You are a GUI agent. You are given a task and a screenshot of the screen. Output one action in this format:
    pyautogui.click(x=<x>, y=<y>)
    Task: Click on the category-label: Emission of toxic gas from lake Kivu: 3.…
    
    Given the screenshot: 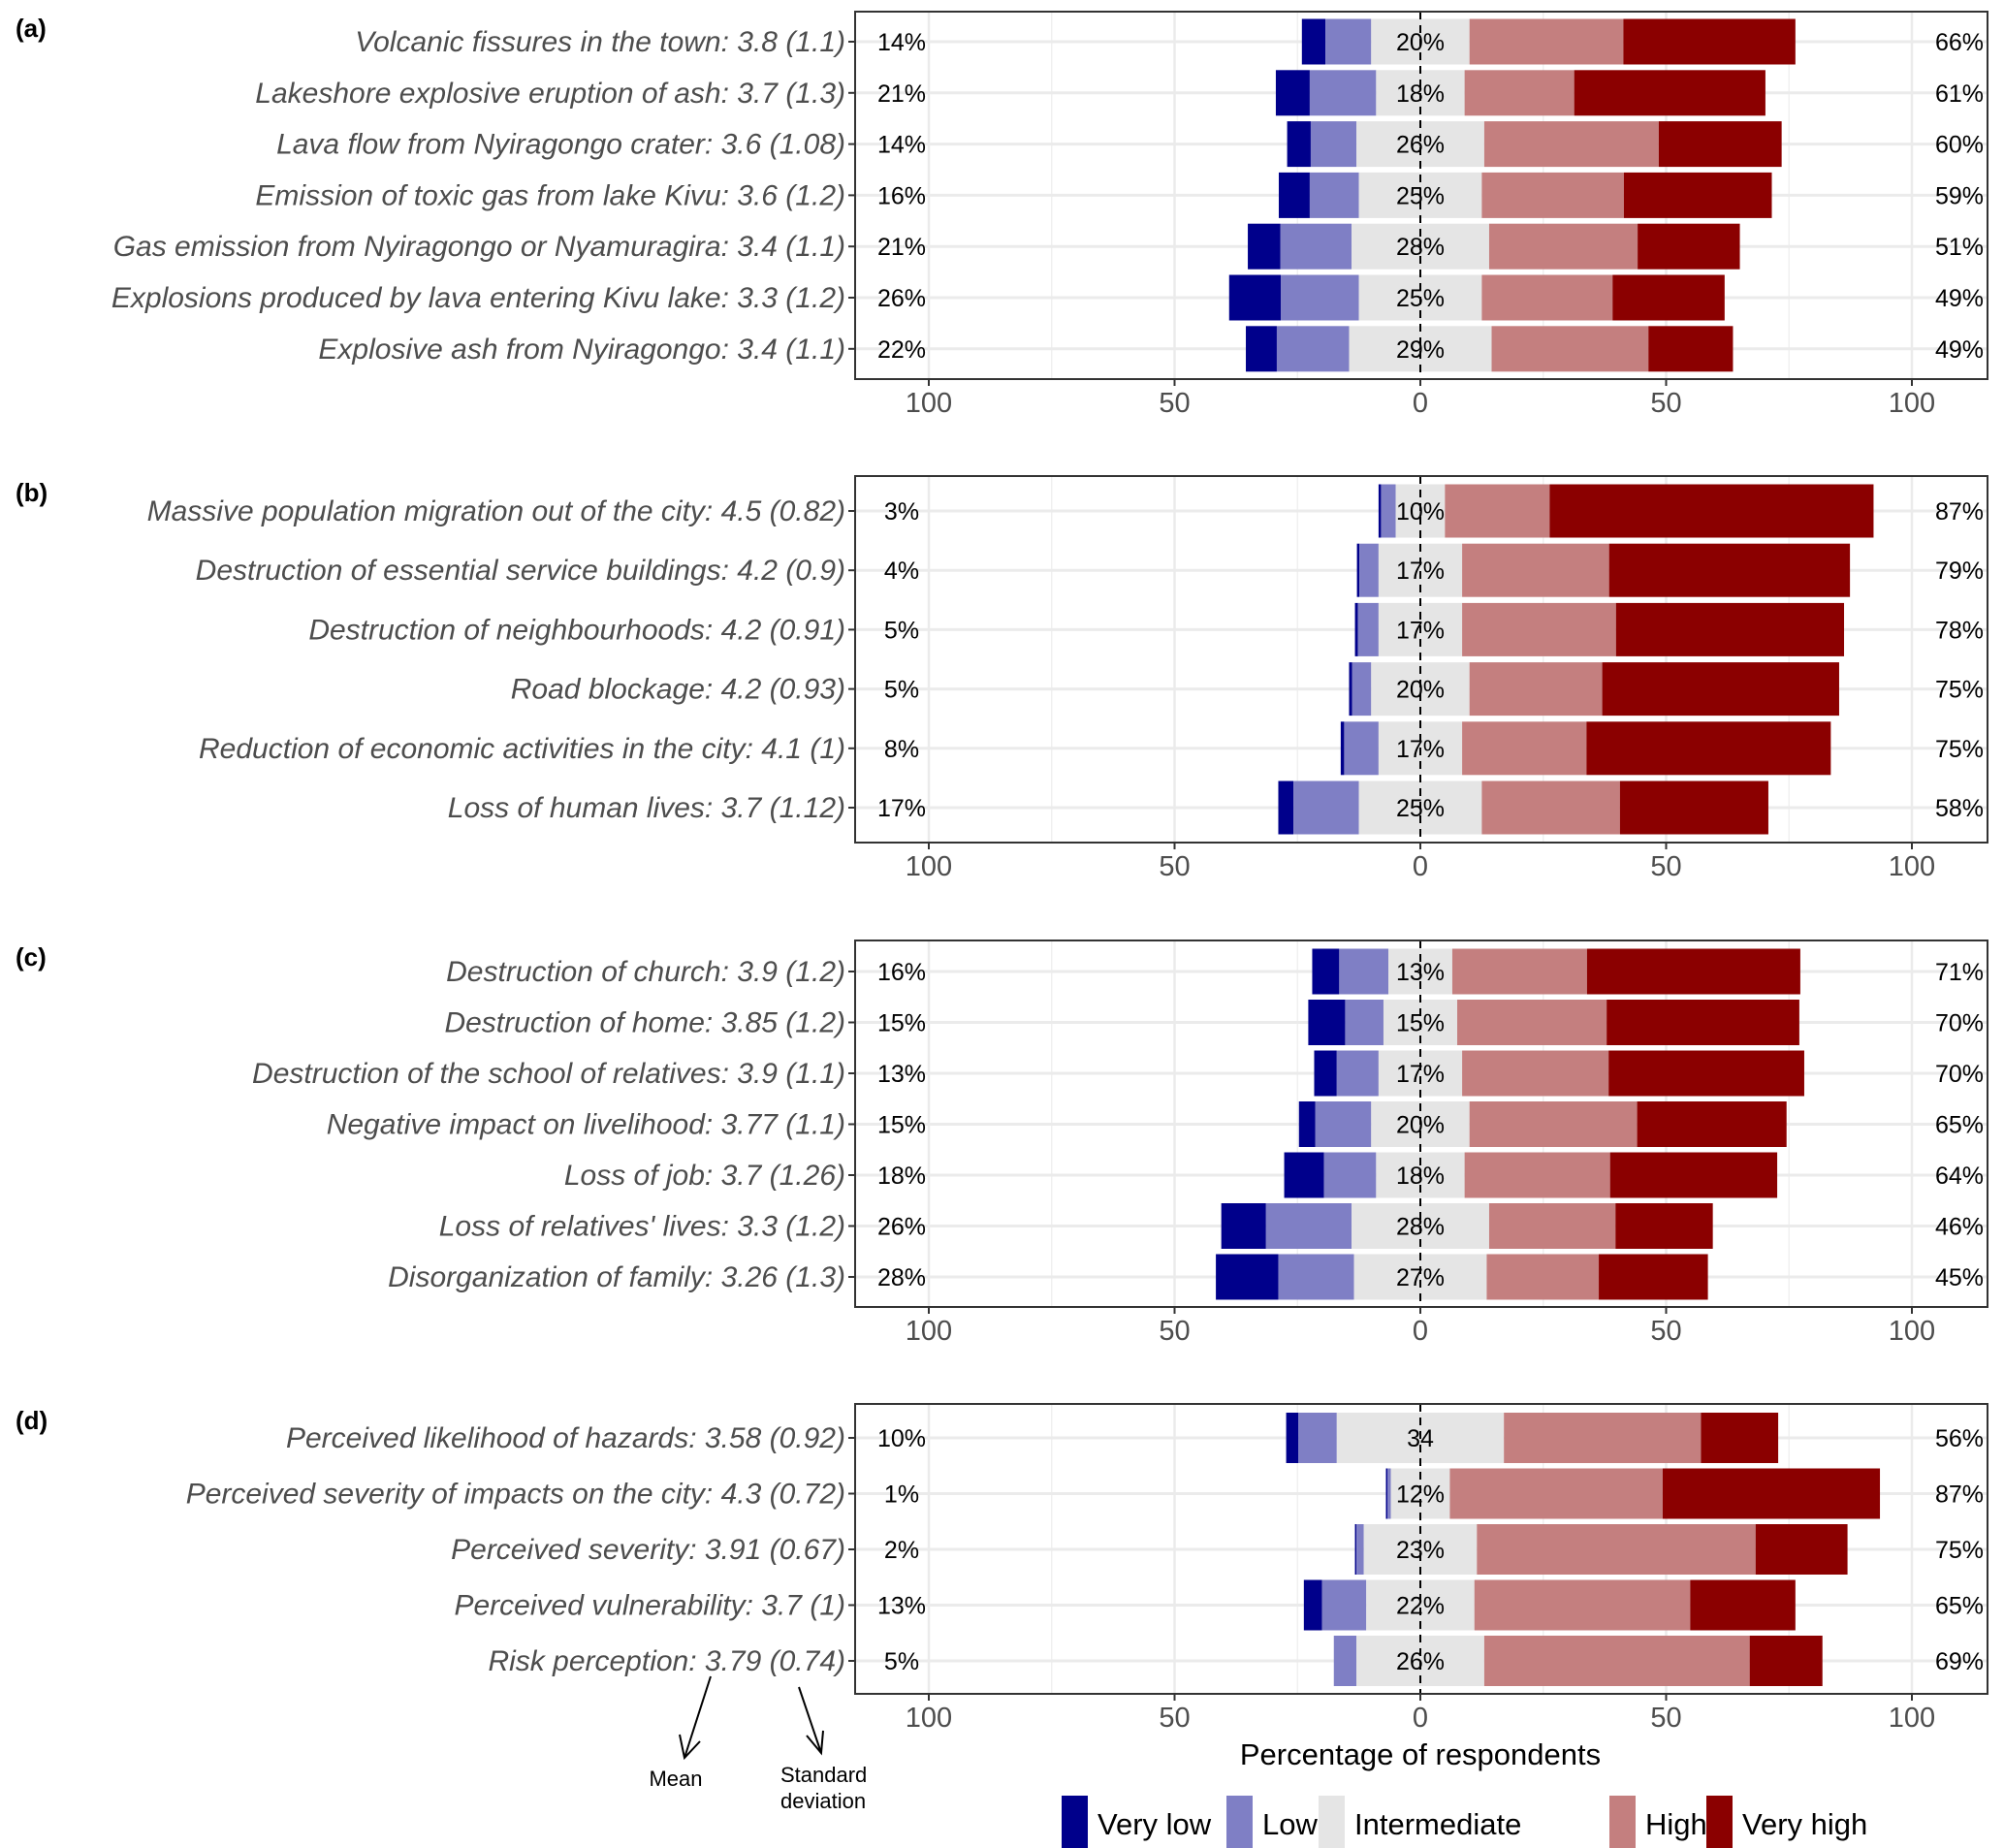 What is the action you would take?
    pyautogui.click(x=550, y=195)
    